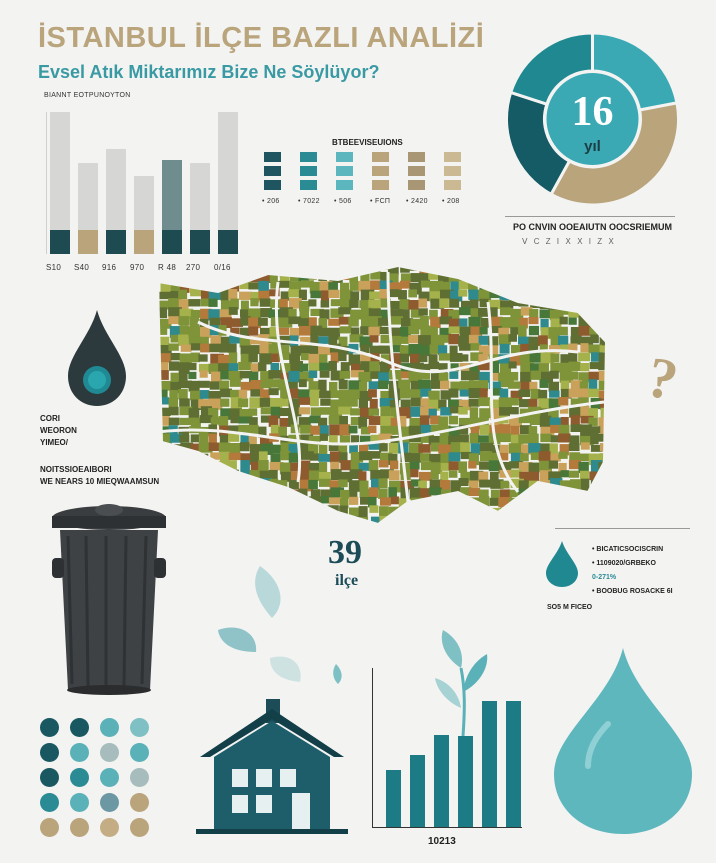  What do you see at coordinates (50, 418) in the screenshot?
I see `left-text-1: CORI` at bounding box center [50, 418].